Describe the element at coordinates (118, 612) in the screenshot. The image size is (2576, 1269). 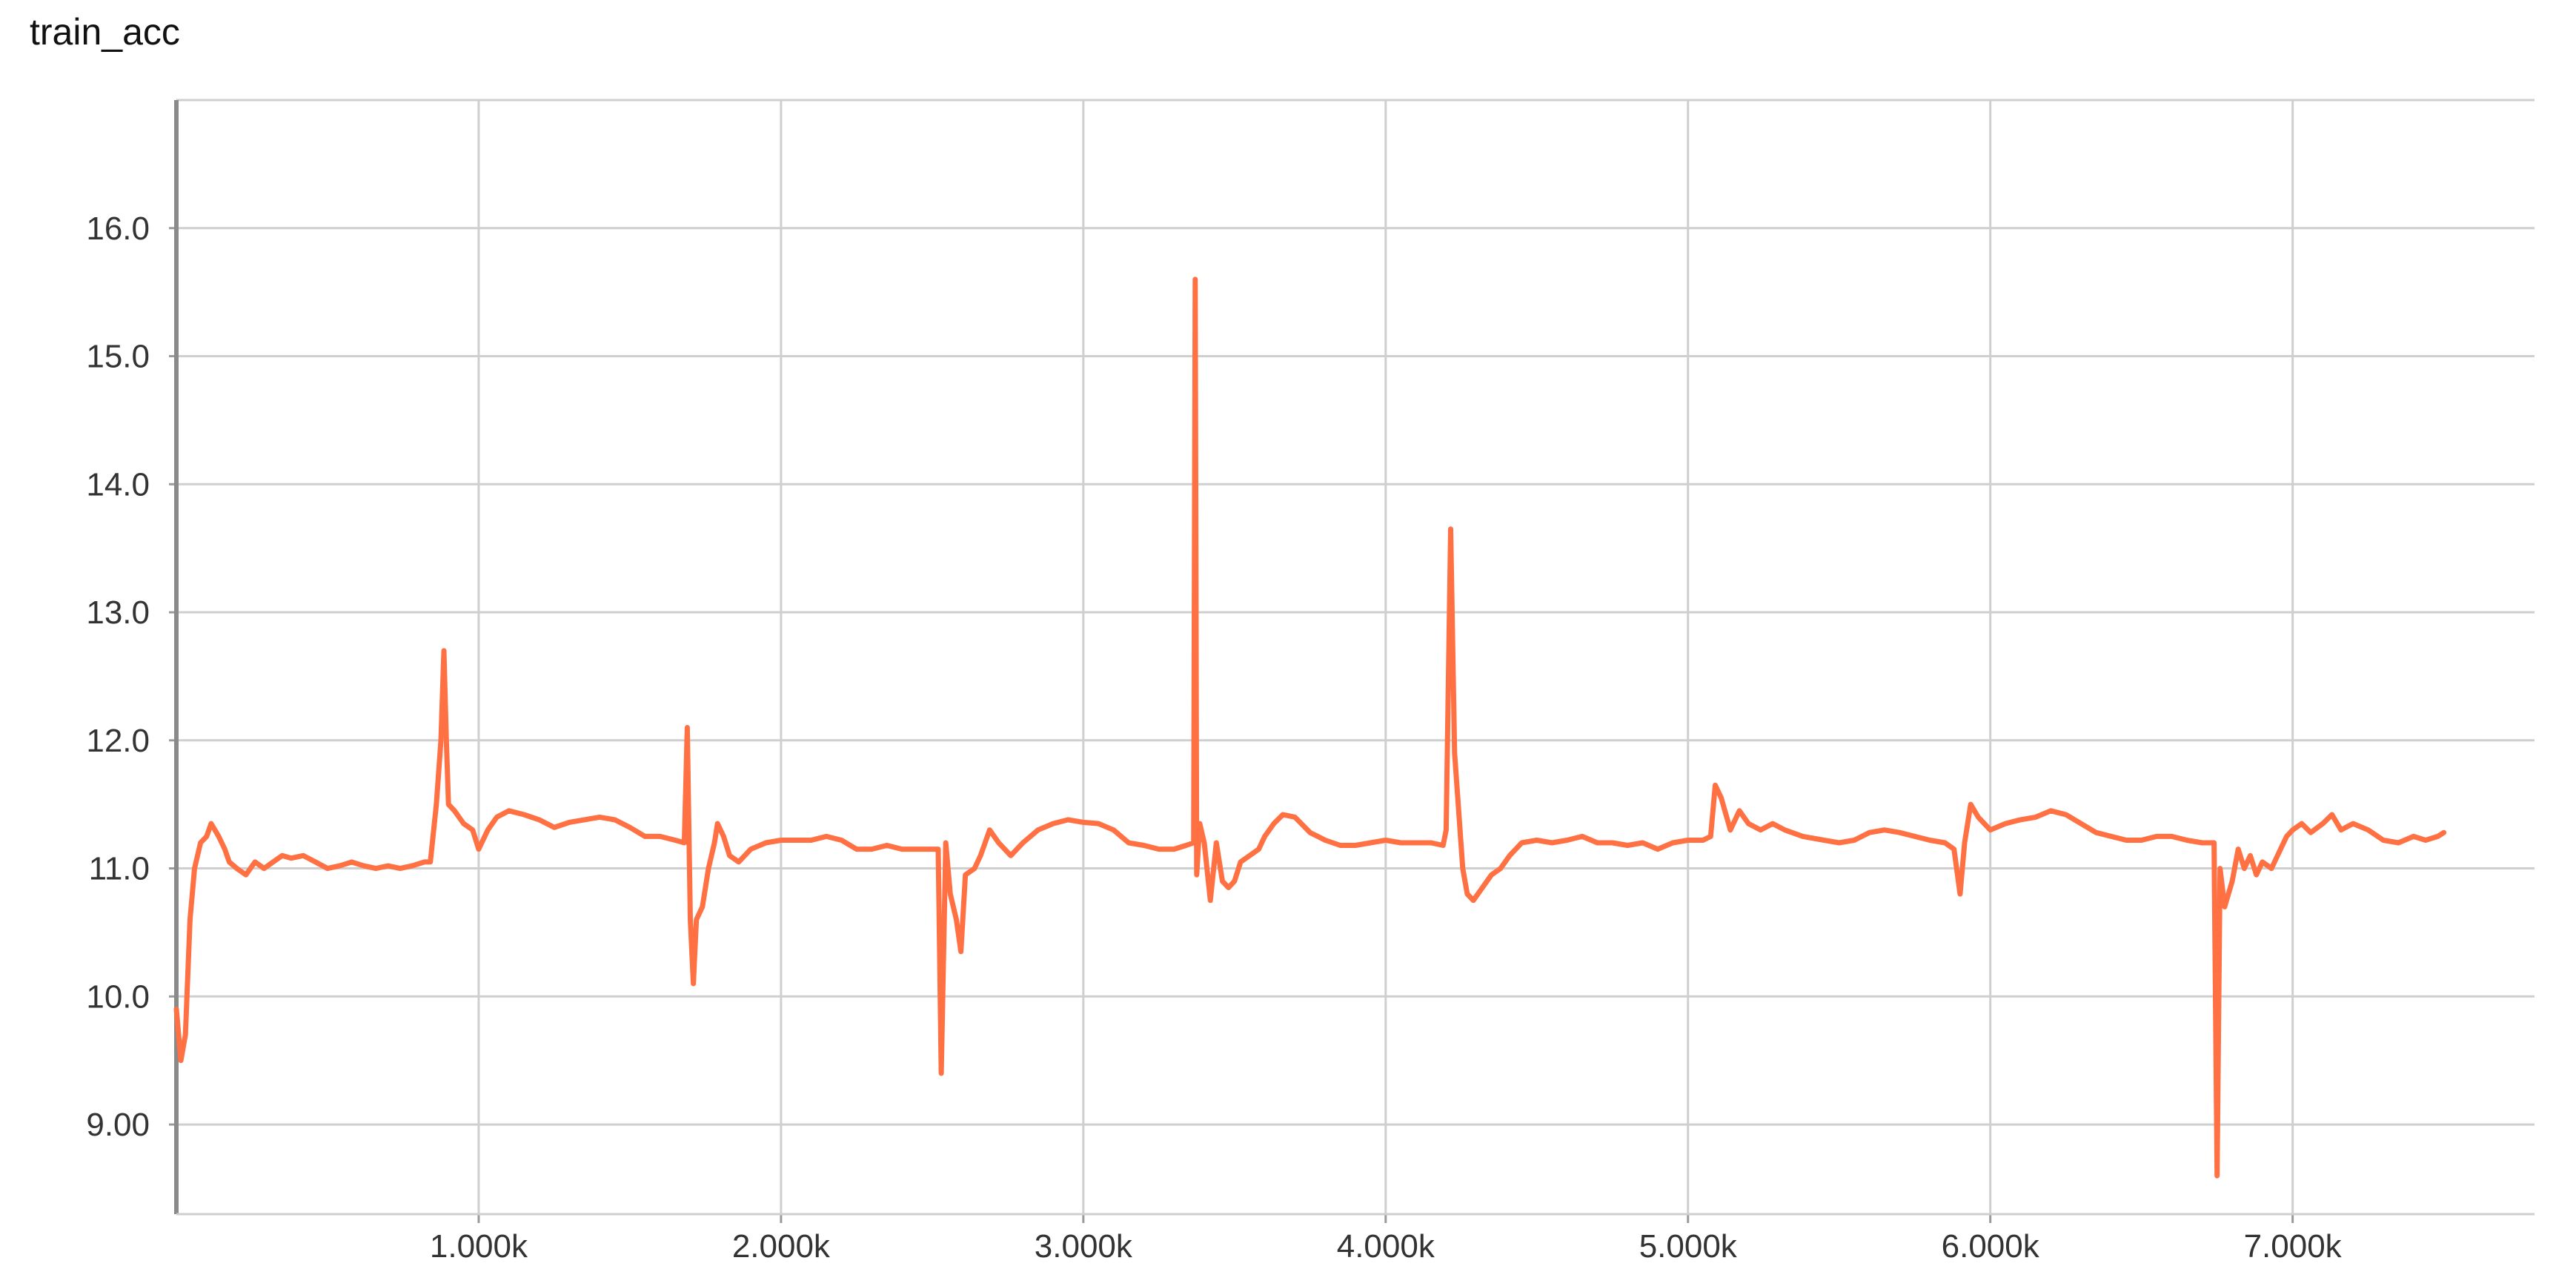
I see `y-tick-label: 13.0` at that location.